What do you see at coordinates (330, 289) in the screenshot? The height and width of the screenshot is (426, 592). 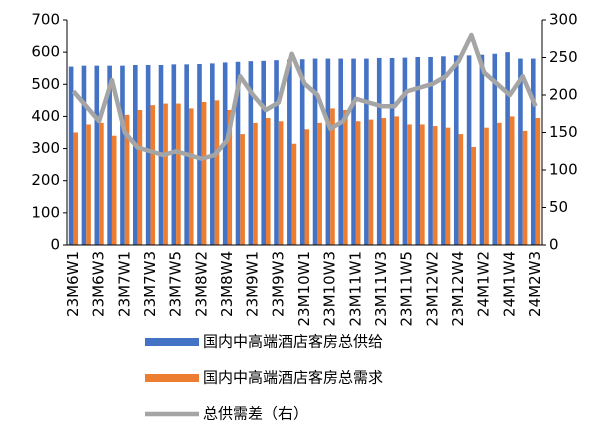 I see `x-tick-label: 23M10W3` at bounding box center [330, 289].